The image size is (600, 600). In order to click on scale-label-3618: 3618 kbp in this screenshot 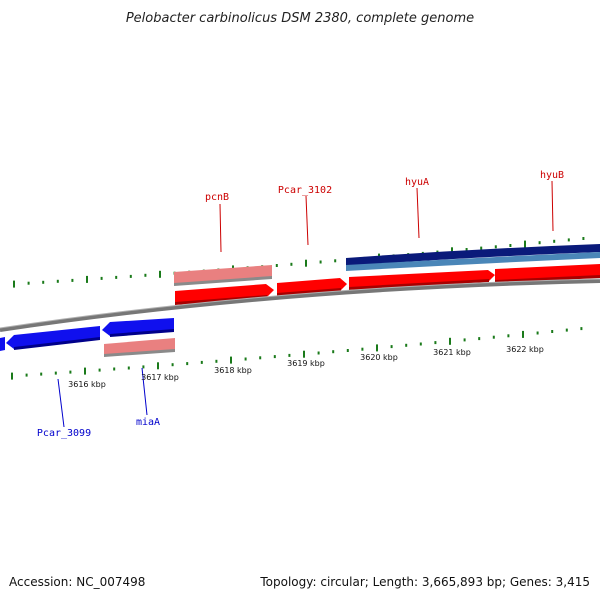, I will do `click(233, 370)`.